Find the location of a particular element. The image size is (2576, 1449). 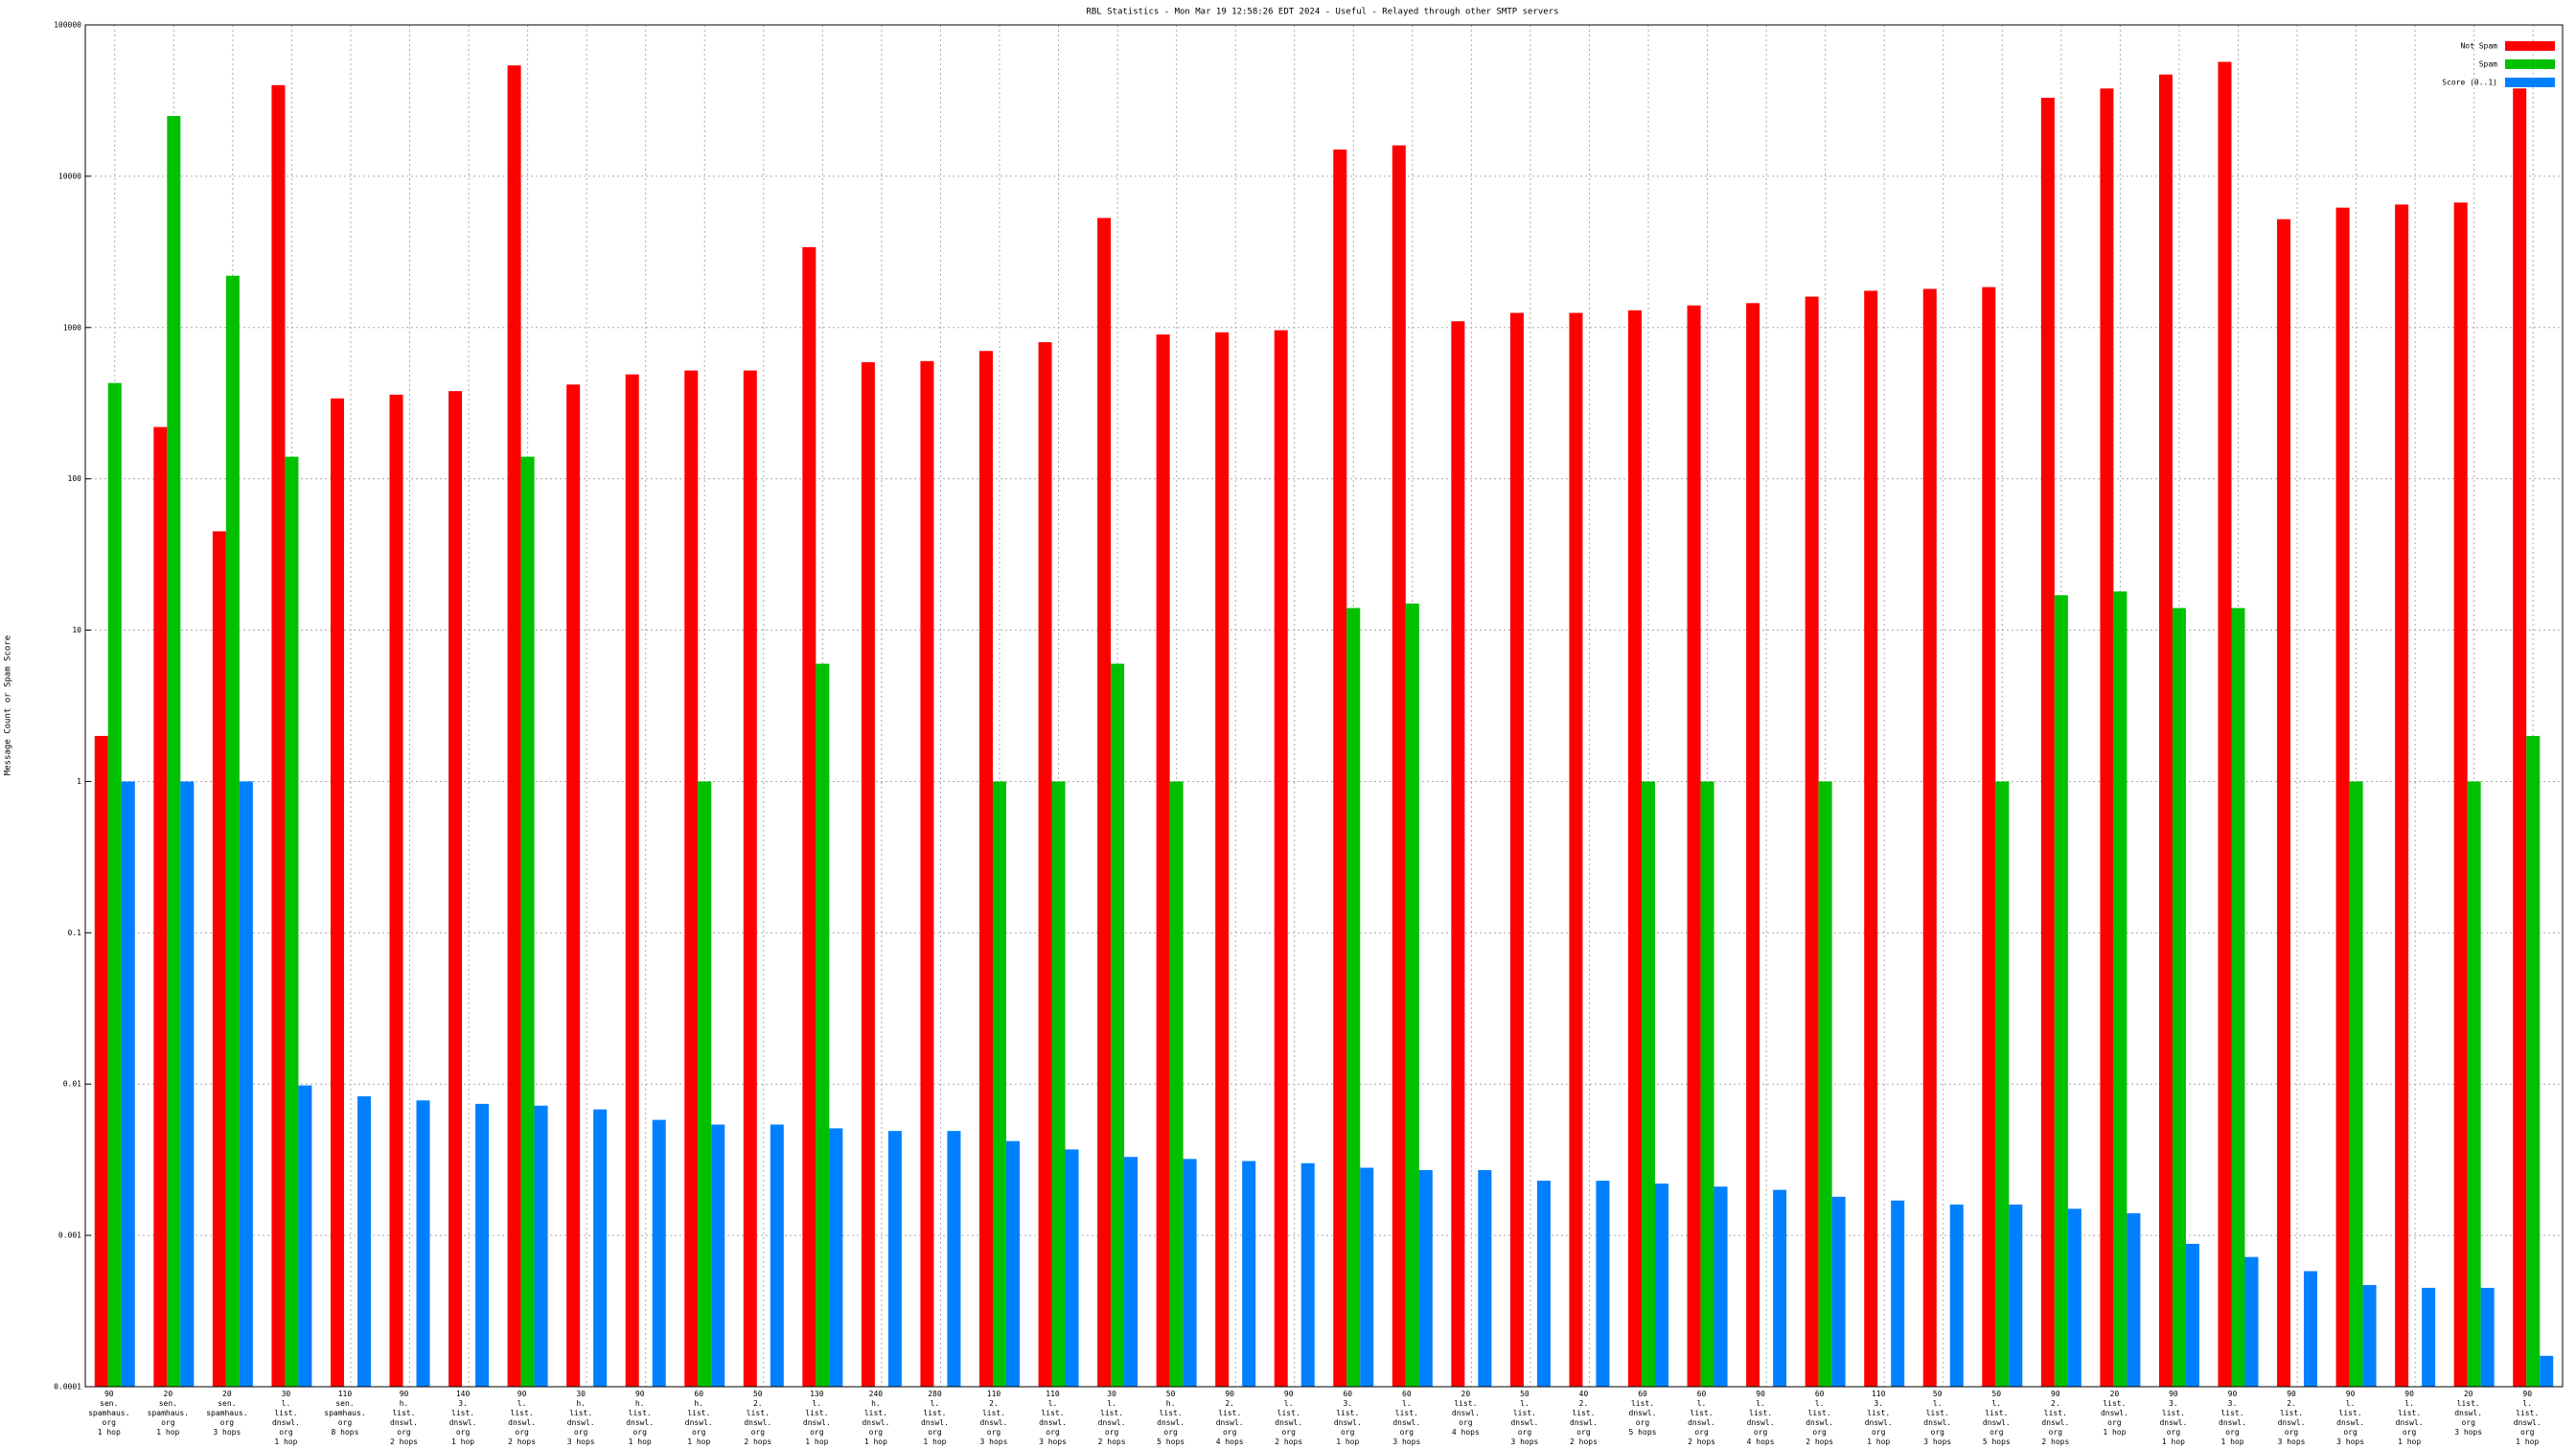

x-tick-label: 50 l. list. dnswl. org 5 hops is located at coordinates (1997, 1418).